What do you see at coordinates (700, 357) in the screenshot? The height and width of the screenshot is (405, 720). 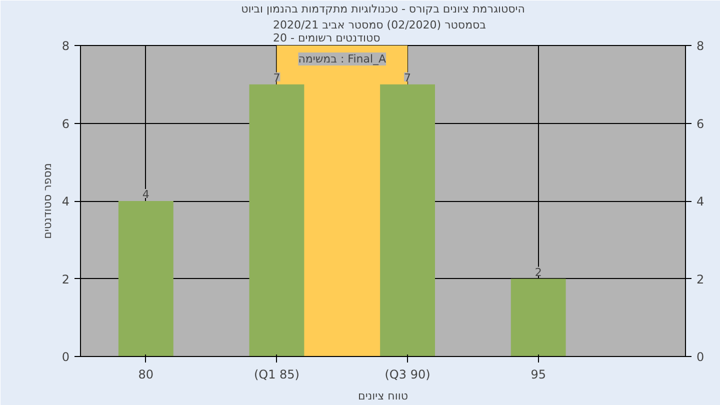 I see `y2-tick-label: 0` at bounding box center [700, 357].